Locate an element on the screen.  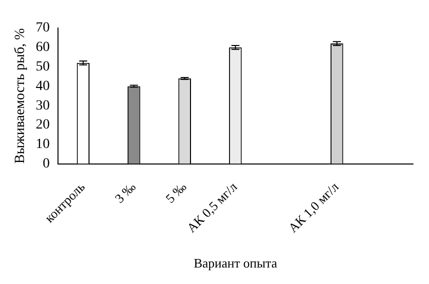
y-axis-title: Выживаемость рыб, % is located at coordinates (20, 96).